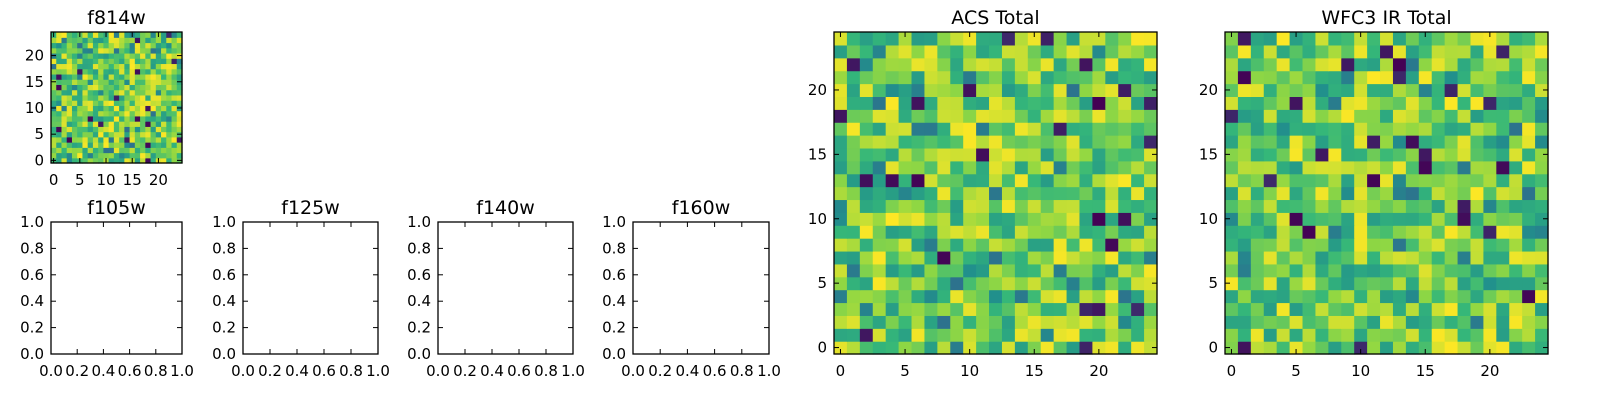 The width and height of the screenshot is (1600, 400). Describe the element at coordinates (419, 354) in the screenshot. I see `y-tick-label: 0.0` at that location.